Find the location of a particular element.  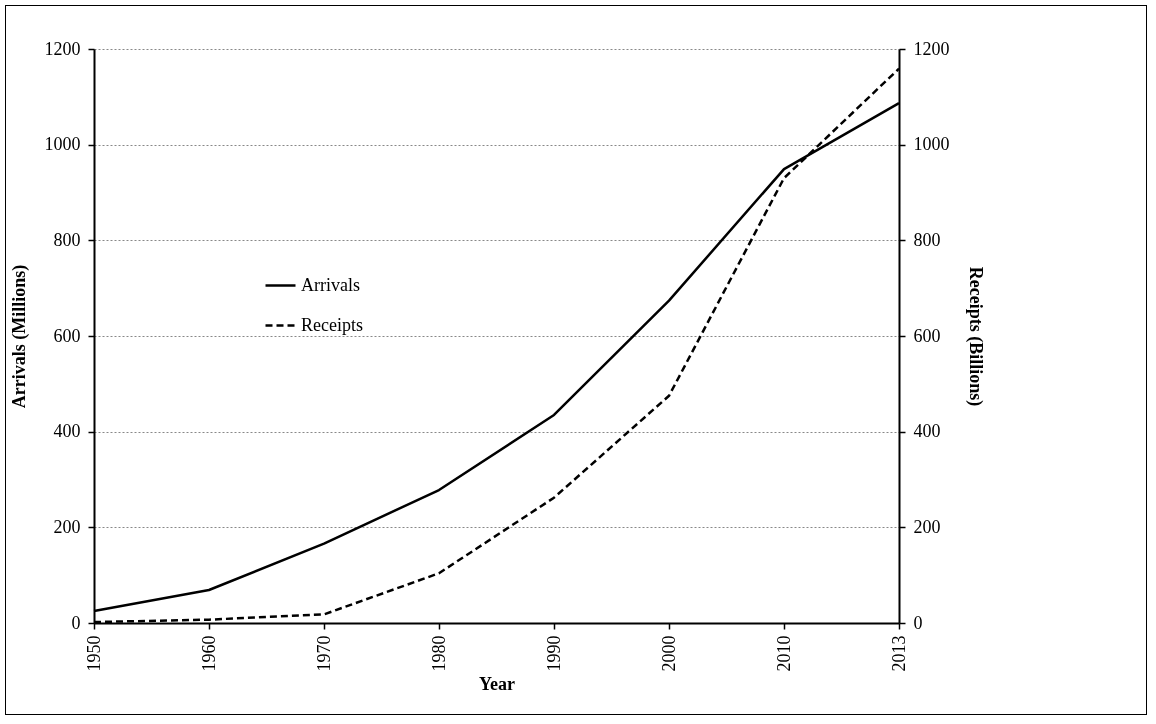

y-tick-label: 600 is located at coordinates (67, 335).